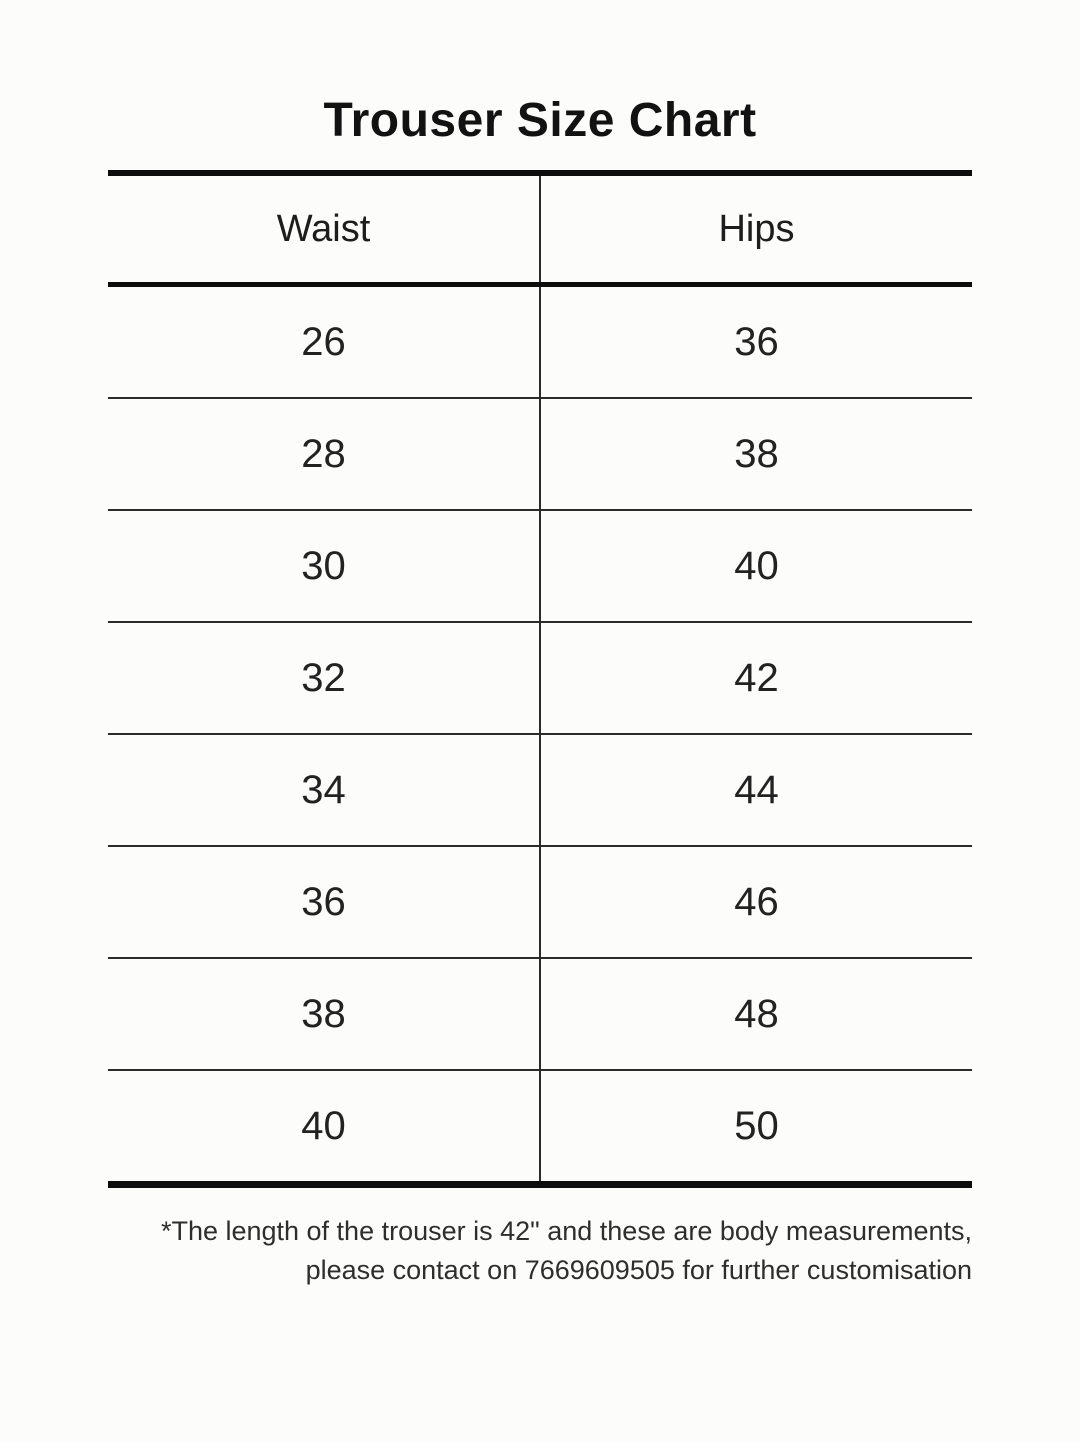 Image resolution: width=1080 pixels, height=1442 pixels. What do you see at coordinates (324, 230) in the screenshot?
I see `waist-column-header: Waist` at bounding box center [324, 230].